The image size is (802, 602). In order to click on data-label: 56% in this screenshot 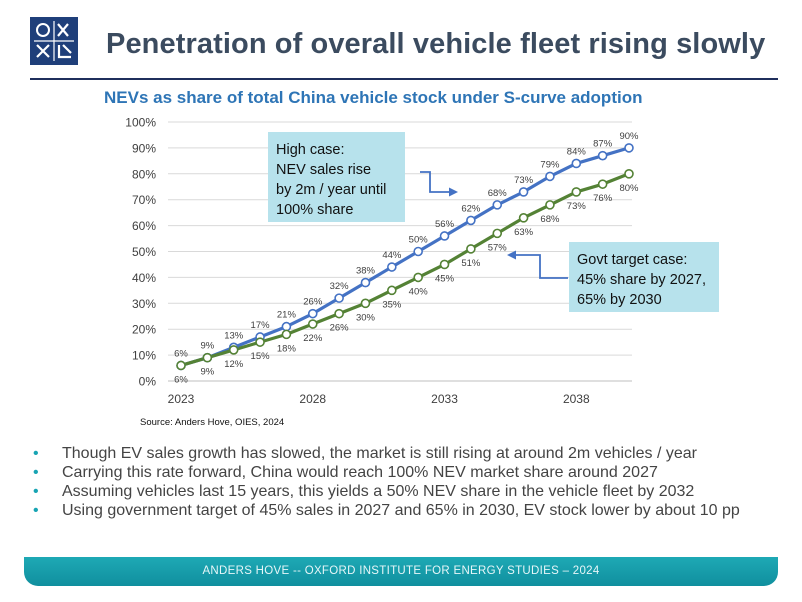, I will do `click(445, 224)`.